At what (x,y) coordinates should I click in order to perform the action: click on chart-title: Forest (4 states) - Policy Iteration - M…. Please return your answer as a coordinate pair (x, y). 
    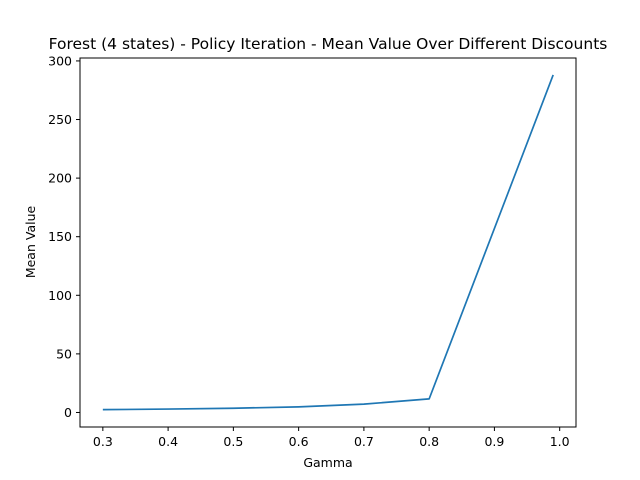
    Looking at the image, I should click on (328, 44).